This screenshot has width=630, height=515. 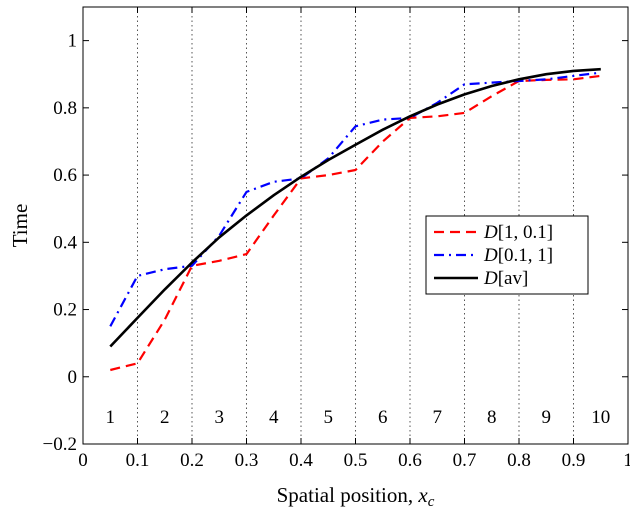 What do you see at coordinates (20, 226) in the screenshot?
I see `y-axis-label: Time` at bounding box center [20, 226].